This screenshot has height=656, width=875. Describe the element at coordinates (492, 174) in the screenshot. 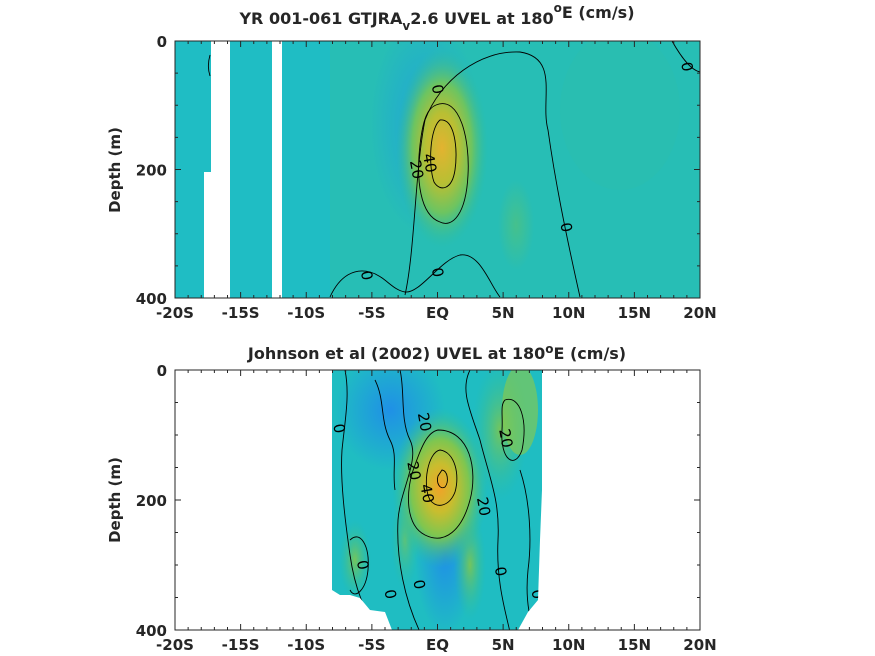

I see `panel1-contour-zero-a` at that location.